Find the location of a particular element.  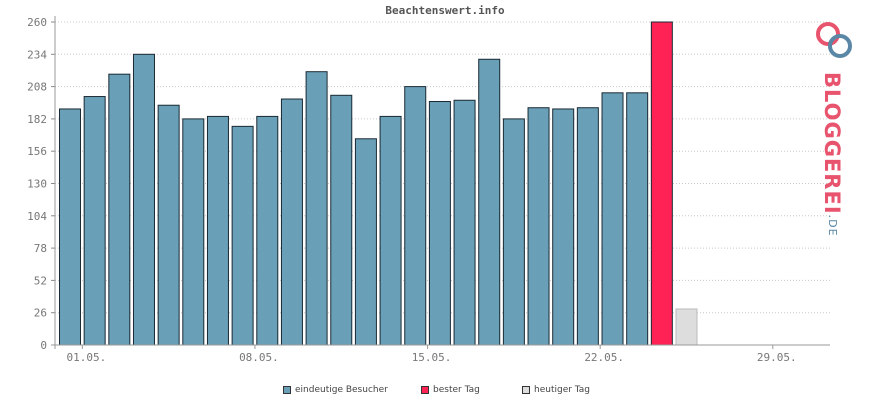

x-tick-label: 08.05. is located at coordinates (259, 357).